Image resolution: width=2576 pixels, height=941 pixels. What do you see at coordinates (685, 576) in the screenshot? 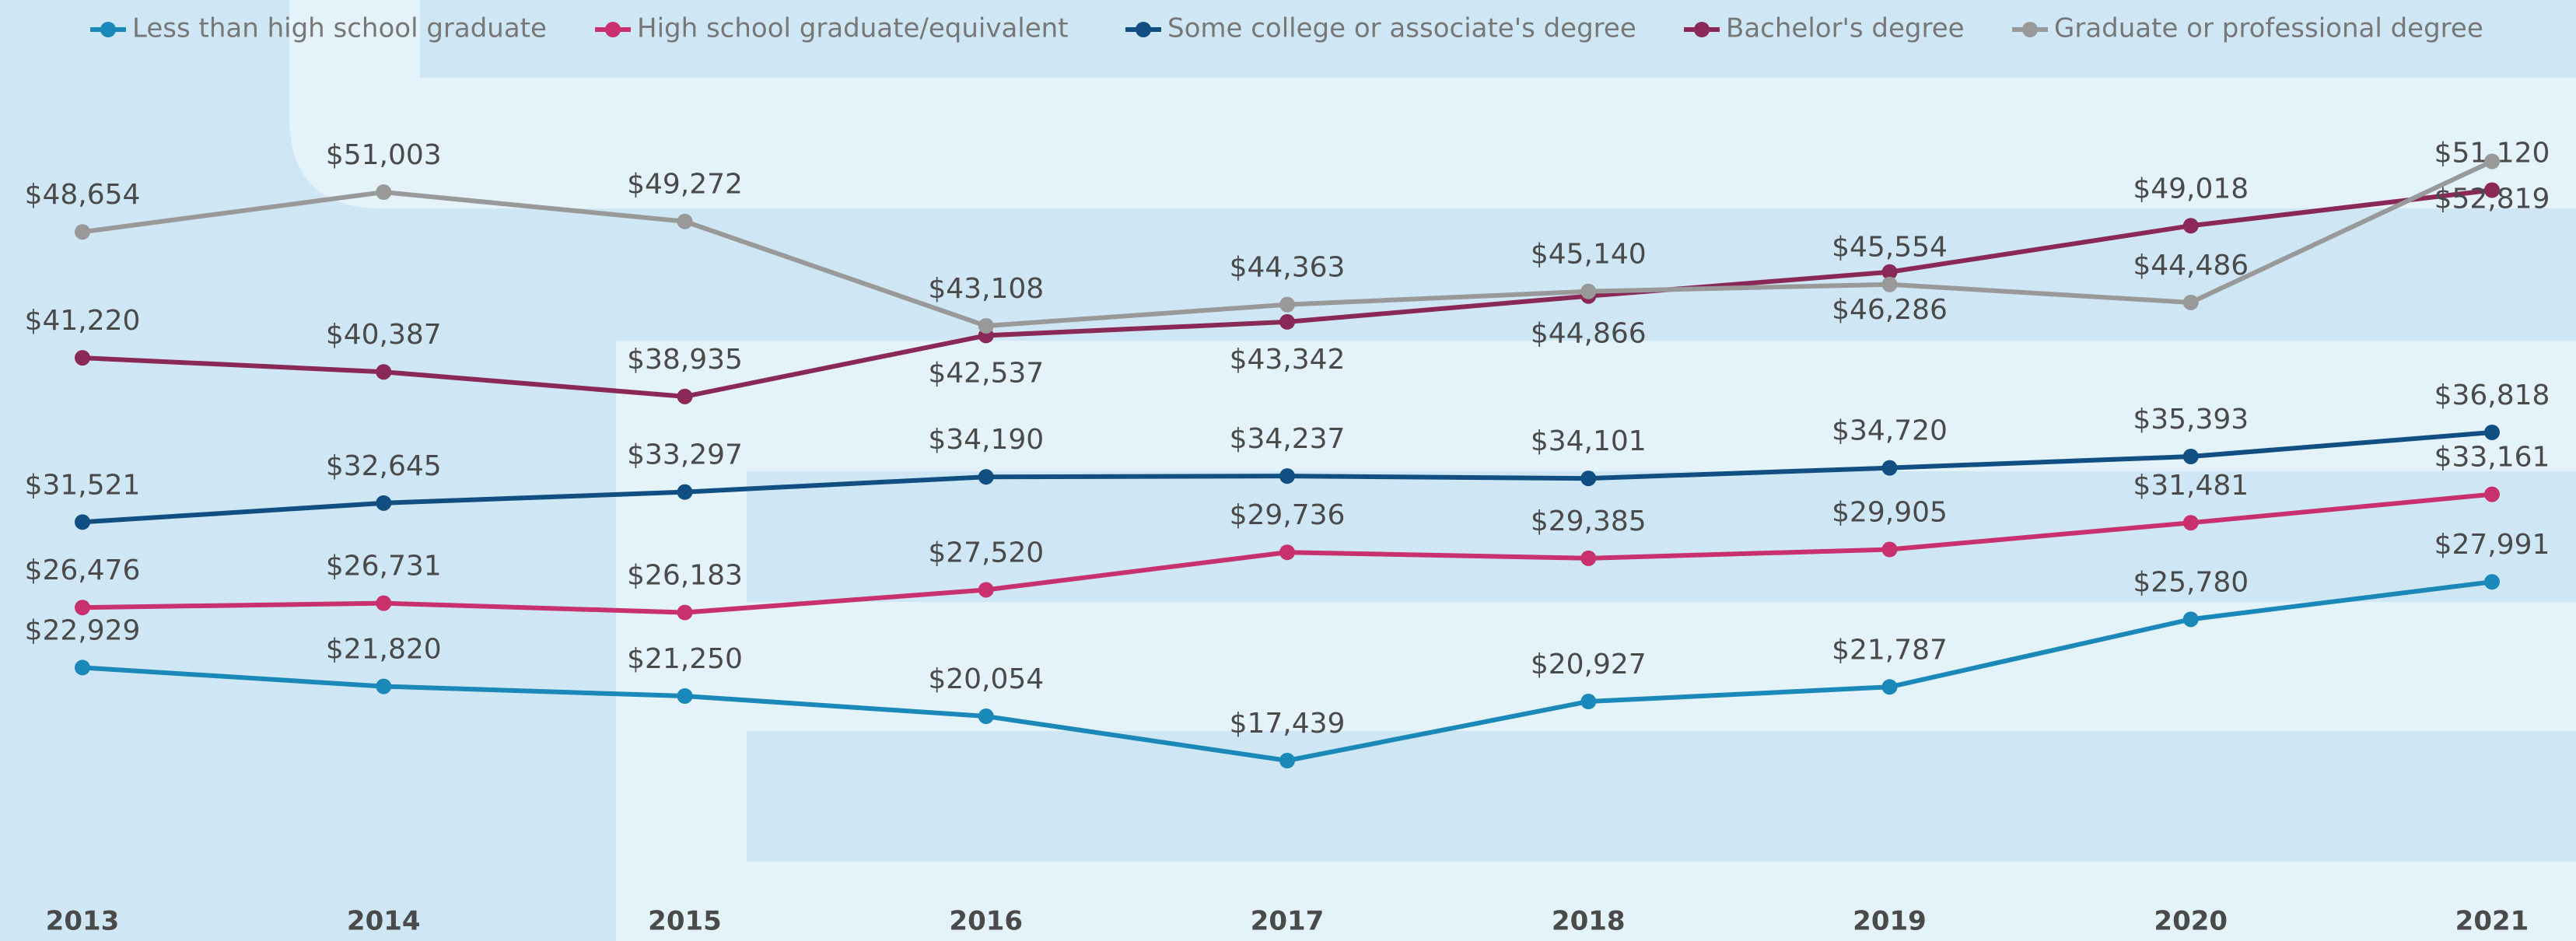
I see `data-label: $26,183` at bounding box center [685, 576].